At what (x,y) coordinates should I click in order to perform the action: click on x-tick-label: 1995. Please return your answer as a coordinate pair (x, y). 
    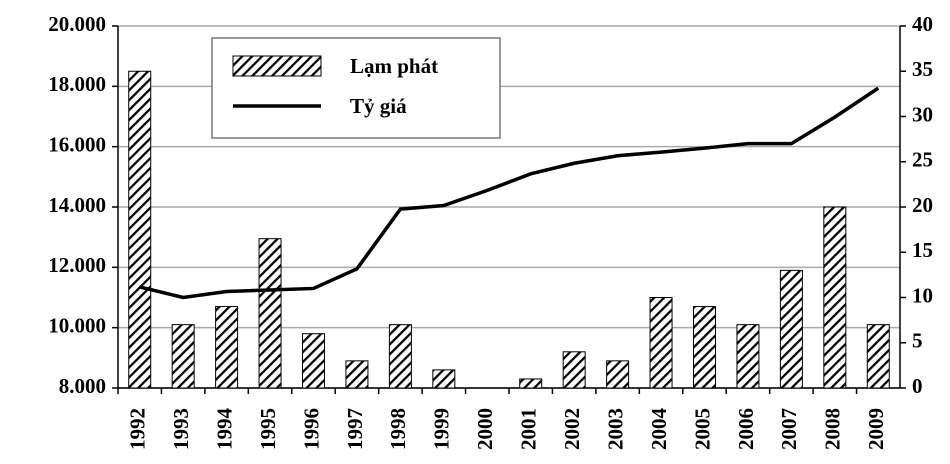
    Looking at the image, I should click on (268, 429).